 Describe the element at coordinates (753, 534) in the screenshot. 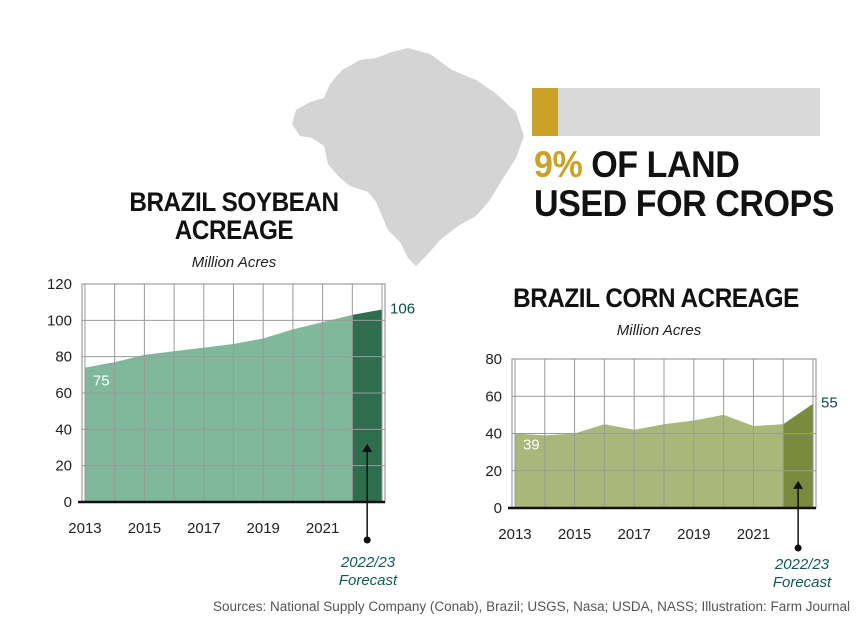

I see `corn-x-tick-label: 2021` at that location.